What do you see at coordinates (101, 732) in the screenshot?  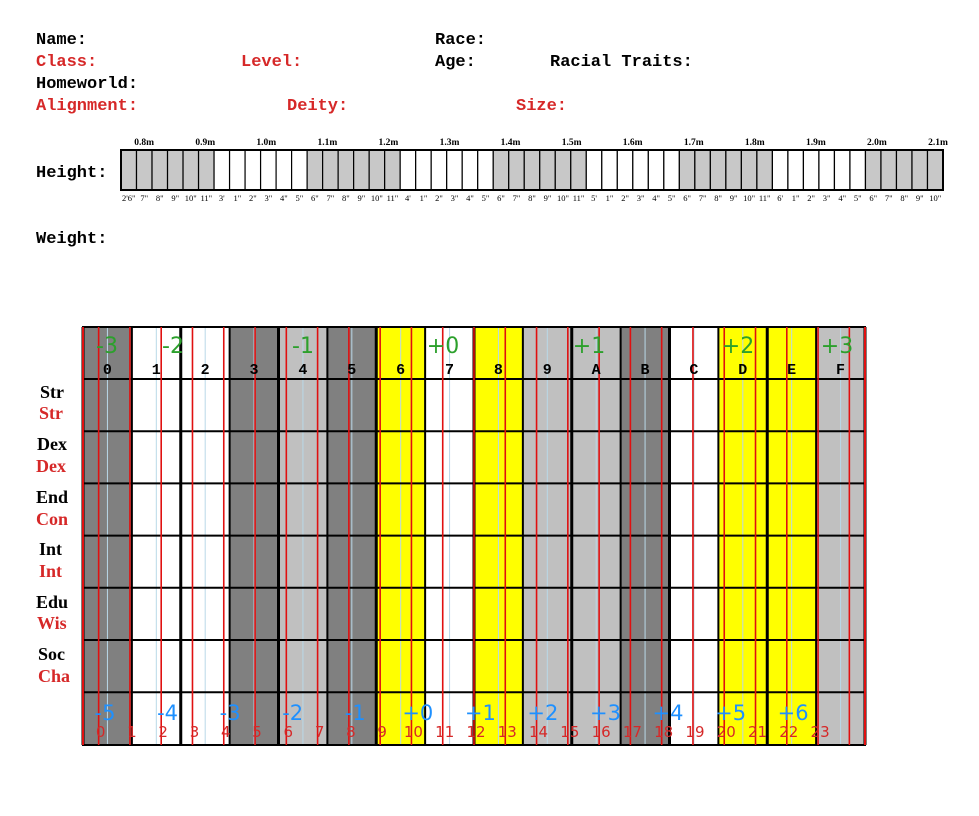 I see `dnd-score: 0` at bounding box center [101, 732].